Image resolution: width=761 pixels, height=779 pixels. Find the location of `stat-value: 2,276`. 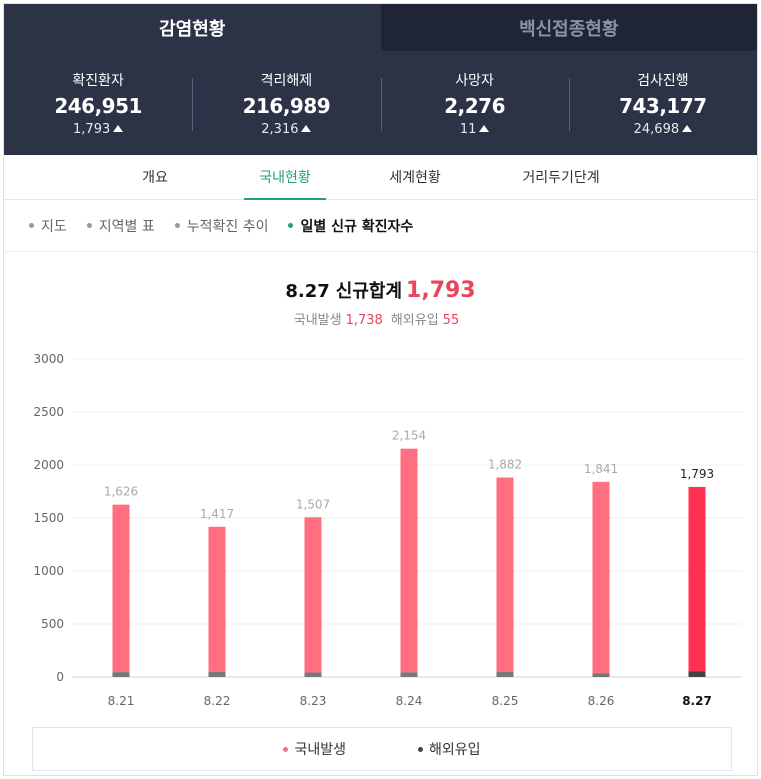

stat-value: 2,276 is located at coordinates (474, 105).